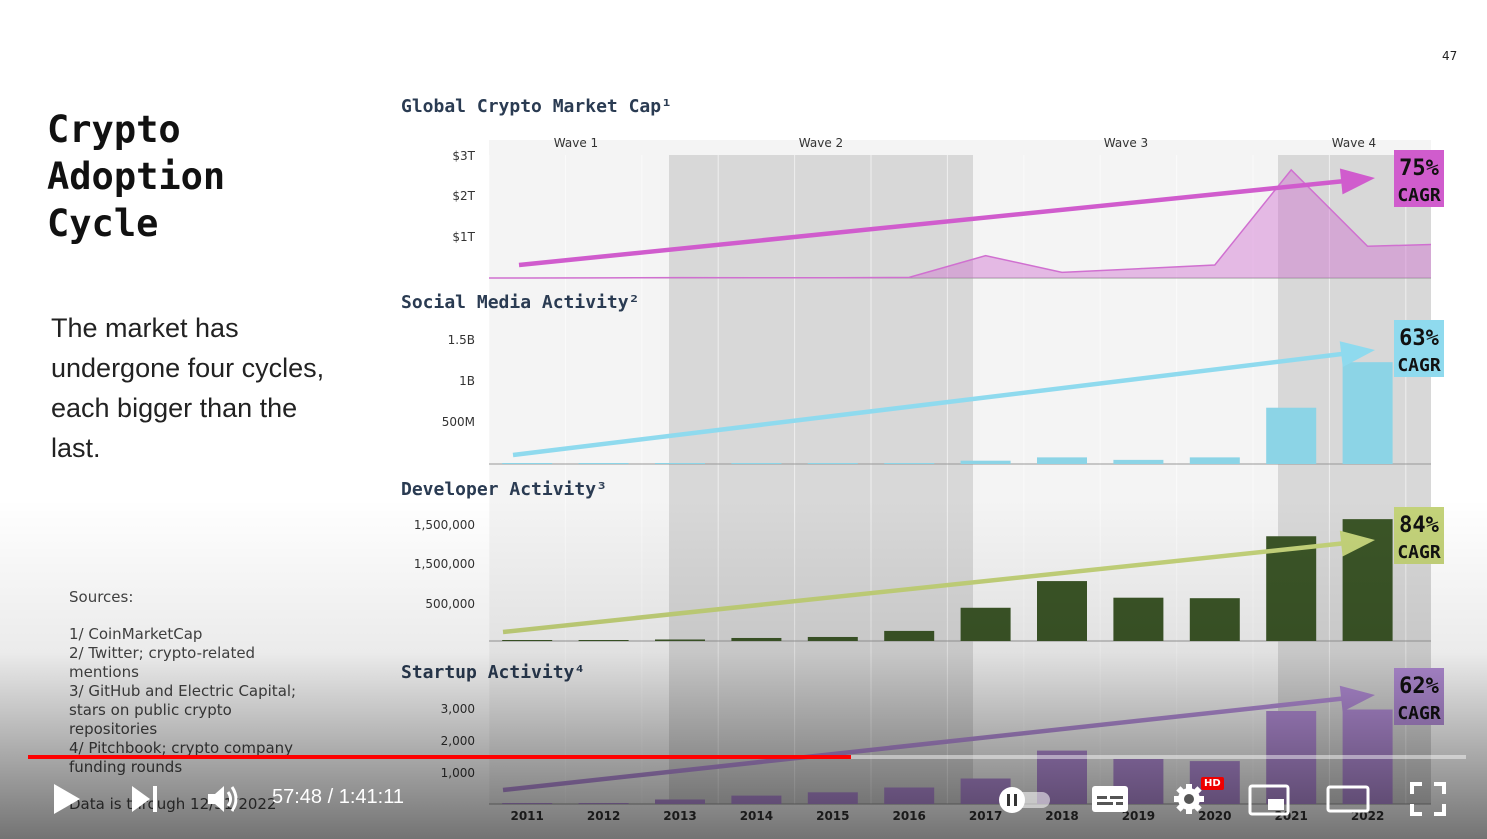 This screenshot has height=839, width=1487. Describe the element at coordinates (679, 816) in the screenshot. I see `x-tick-label: 2013` at that location.